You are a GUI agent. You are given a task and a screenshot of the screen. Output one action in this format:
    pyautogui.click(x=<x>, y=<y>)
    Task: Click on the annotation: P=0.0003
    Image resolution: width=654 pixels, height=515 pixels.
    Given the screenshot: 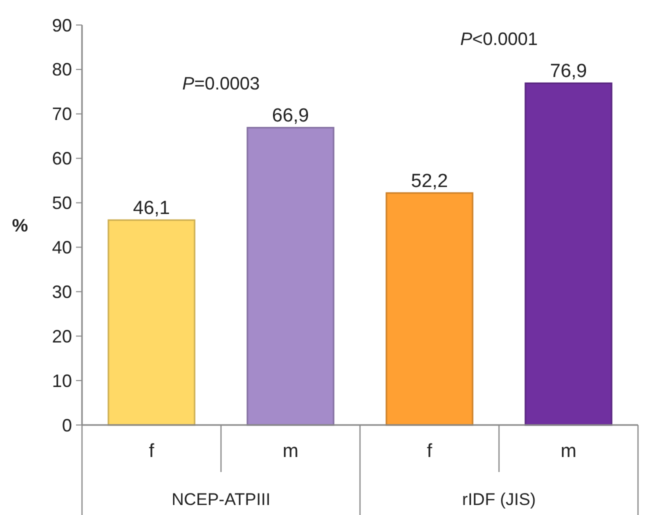 What is the action you would take?
    pyautogui.click(x=221, y=84)
    